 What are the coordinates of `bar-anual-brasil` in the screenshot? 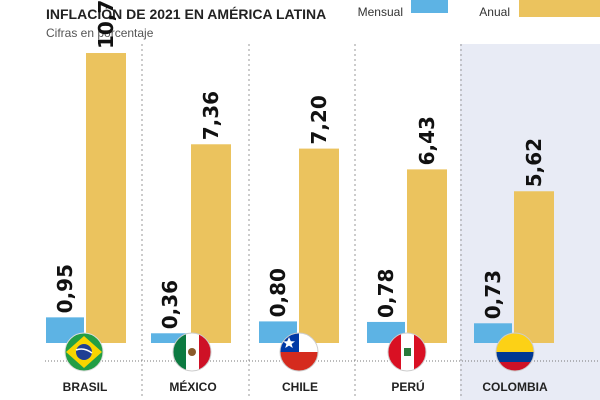 It's located at (106, 198).